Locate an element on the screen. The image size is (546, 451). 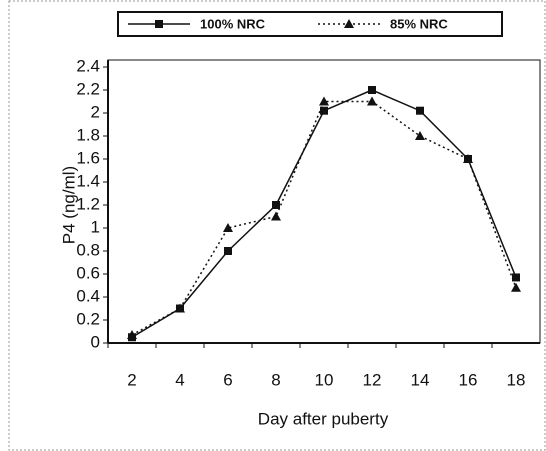
y-tick-label: 2 is located at coordinates (95, 111).